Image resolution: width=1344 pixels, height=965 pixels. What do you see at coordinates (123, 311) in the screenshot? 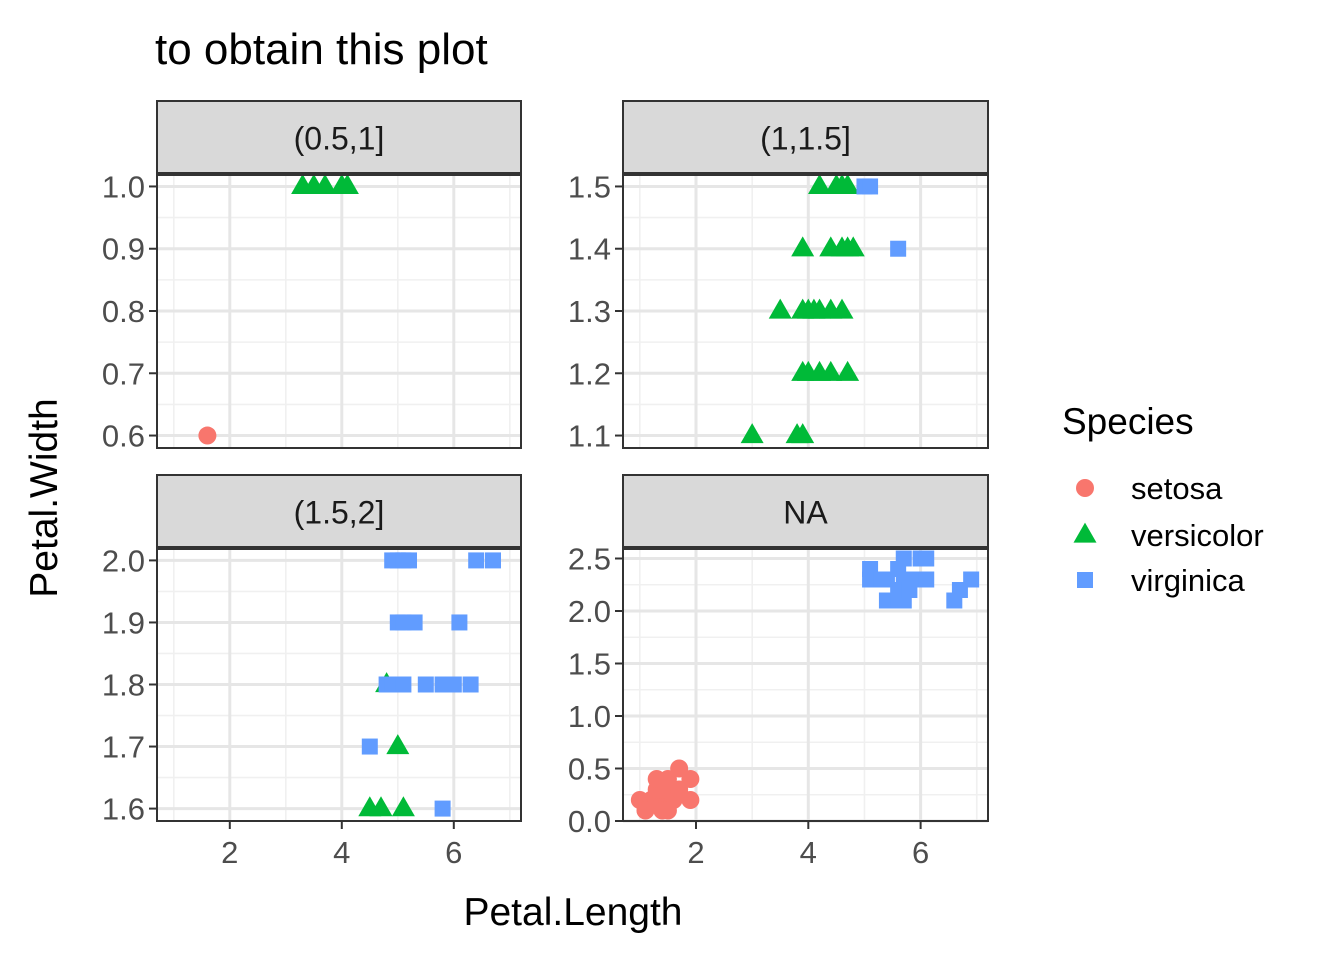
I see `y-tick-label: 0.8` at bounding box center [123, 311].